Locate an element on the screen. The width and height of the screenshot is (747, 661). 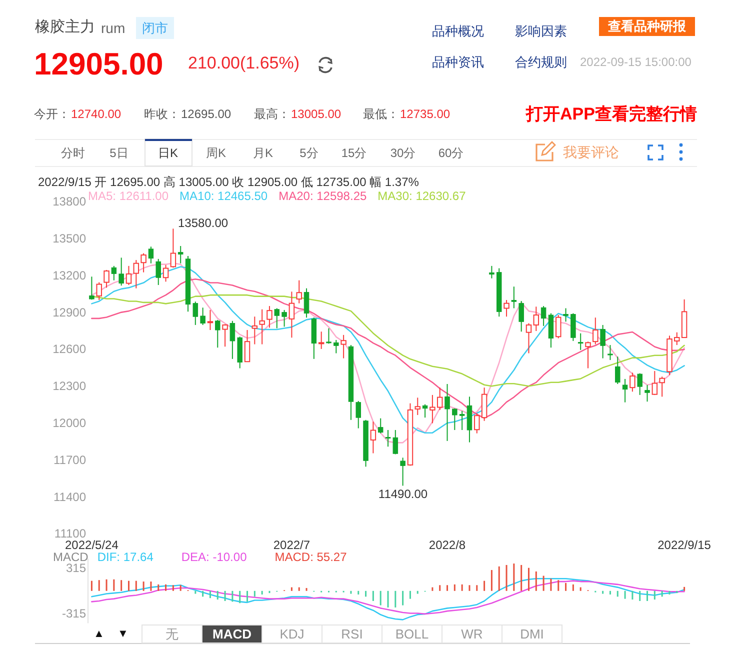
x-tick: 2022/8 is located at coordinates (447, 545).